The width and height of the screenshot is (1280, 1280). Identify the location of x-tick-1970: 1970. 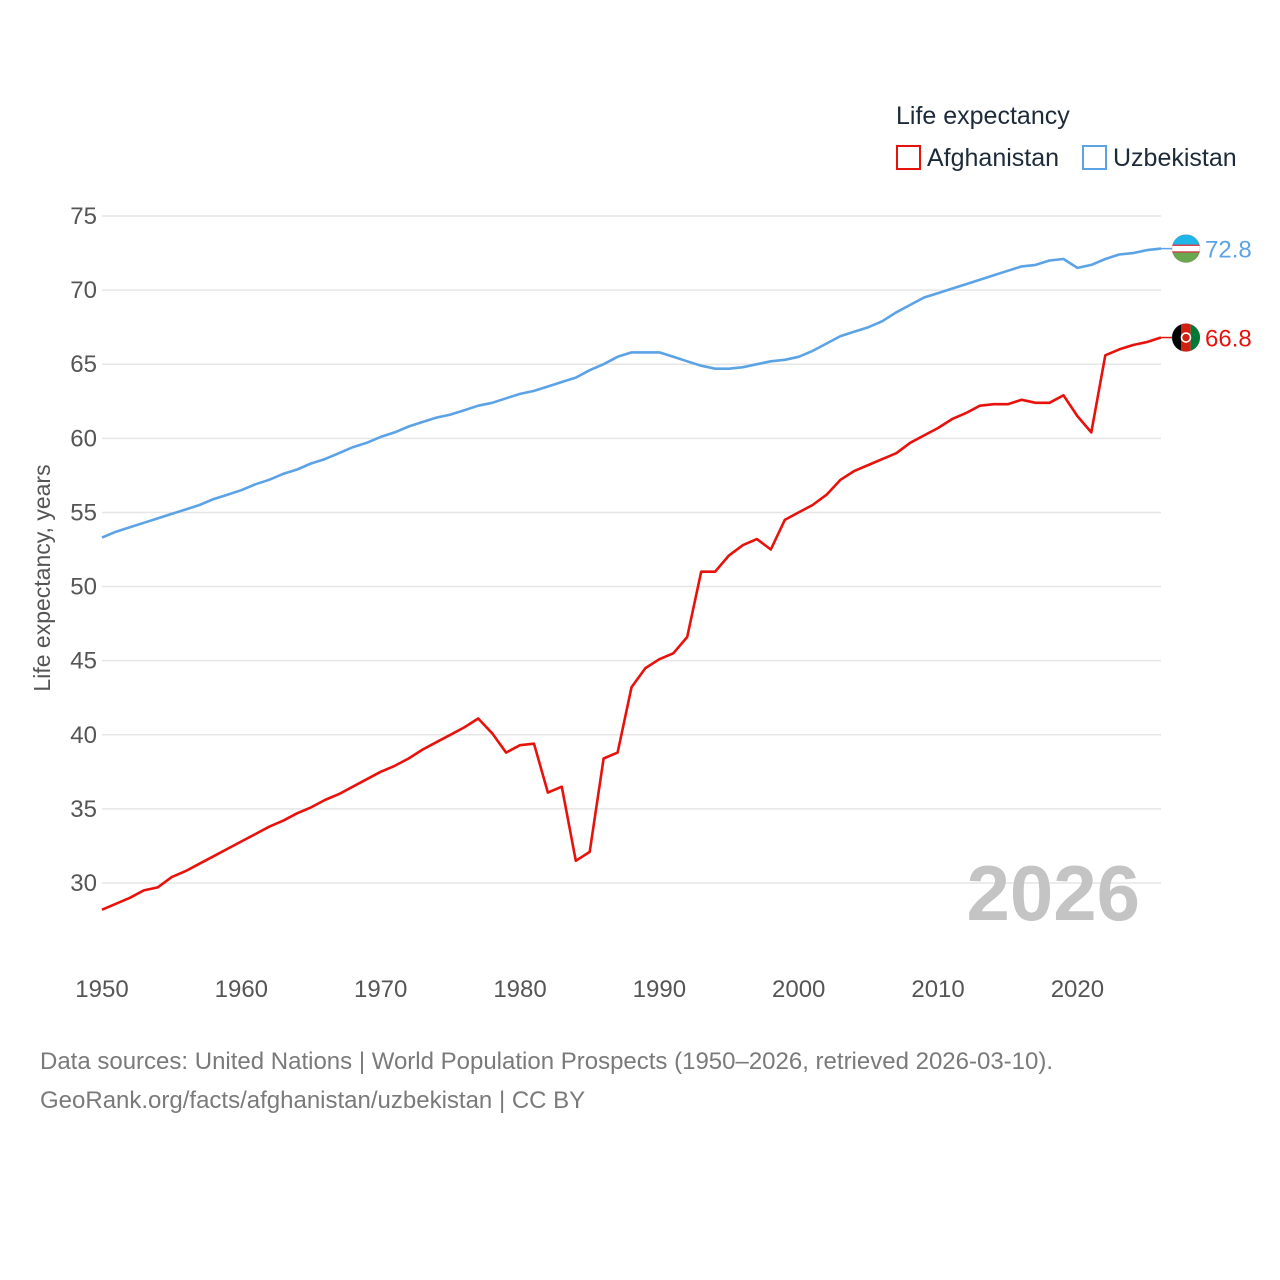
(380, 989).